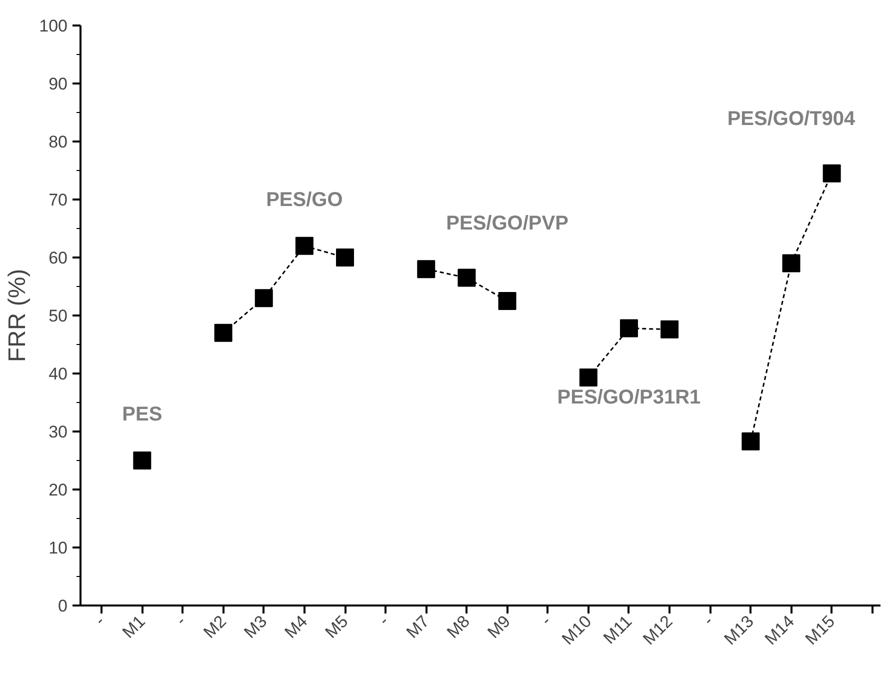 This screenshot has width=890, height=675. What do you see at coordinates (58, 200) in the screenshot?
I see `y-tick-label: 70` at bounding box center [58, 200].